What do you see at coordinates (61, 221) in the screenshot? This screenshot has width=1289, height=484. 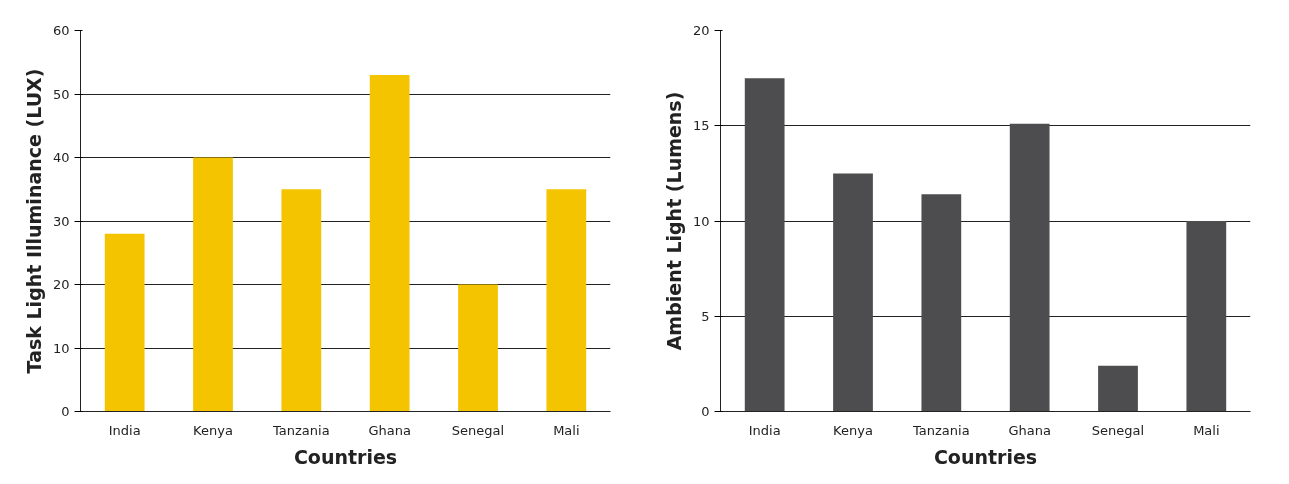 I see `y-tick-label: 30` at bounding box center [61, 221].